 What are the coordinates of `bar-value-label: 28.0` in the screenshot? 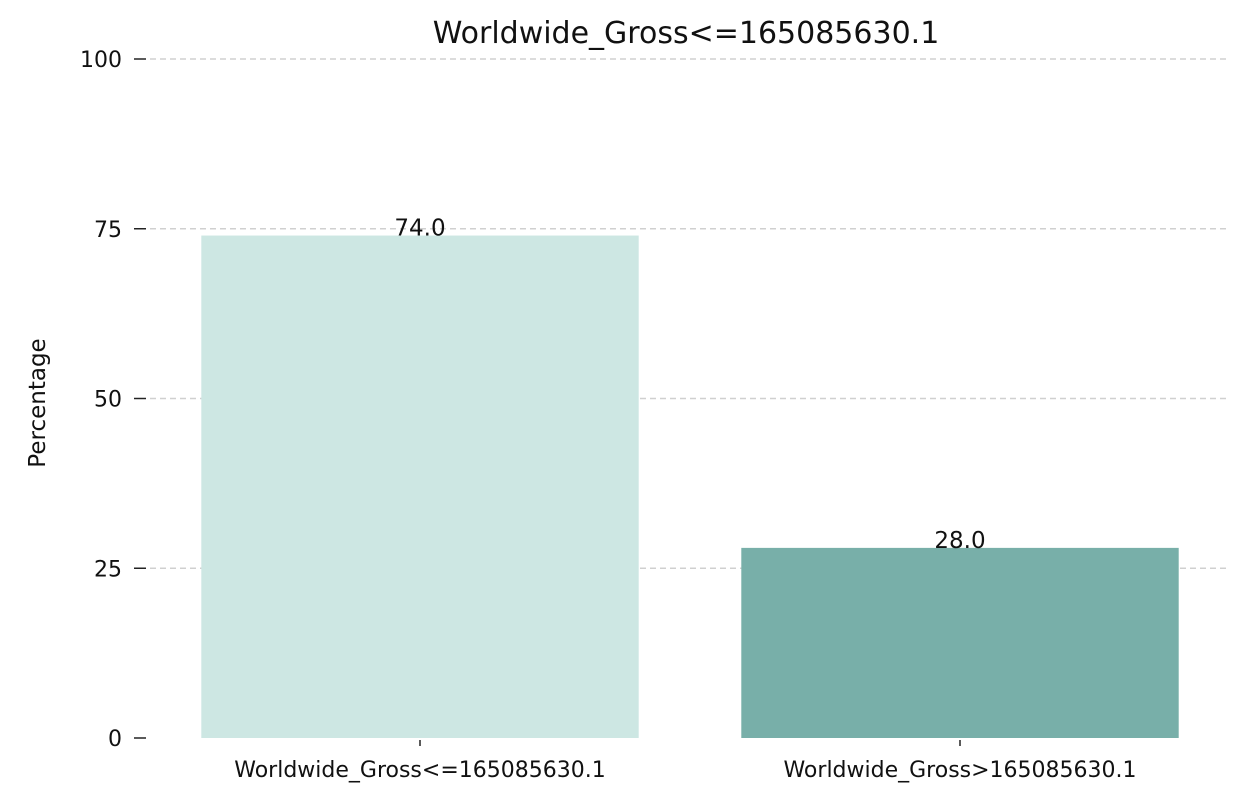 It's located at (959, 541).